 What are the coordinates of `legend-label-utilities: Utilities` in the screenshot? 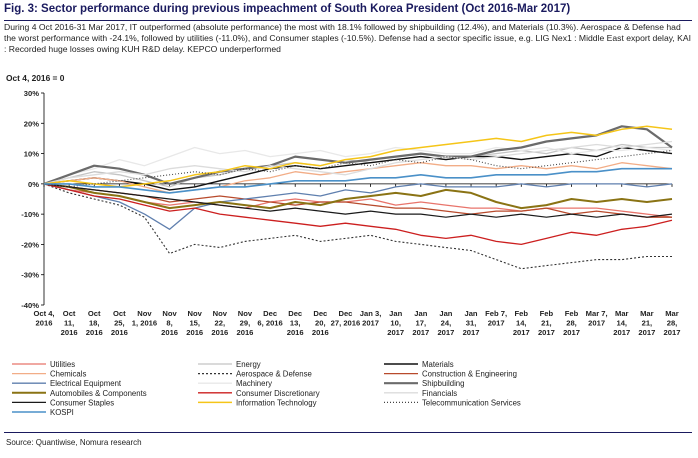 It's located at (62, 364).